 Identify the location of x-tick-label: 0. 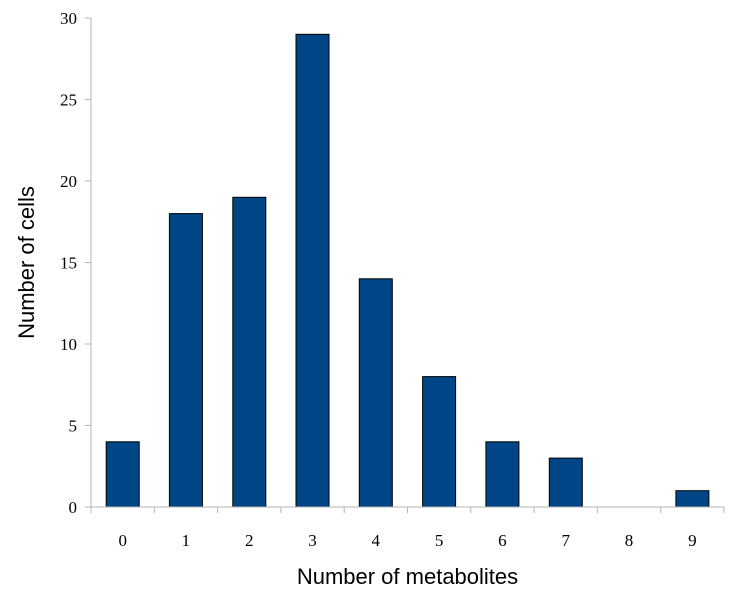
(122, 540).